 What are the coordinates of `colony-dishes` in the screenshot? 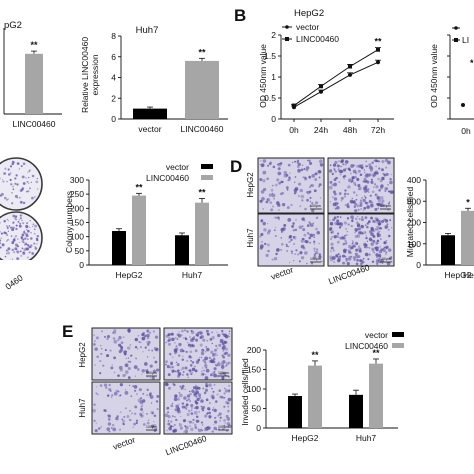 It's located at (21, 208).